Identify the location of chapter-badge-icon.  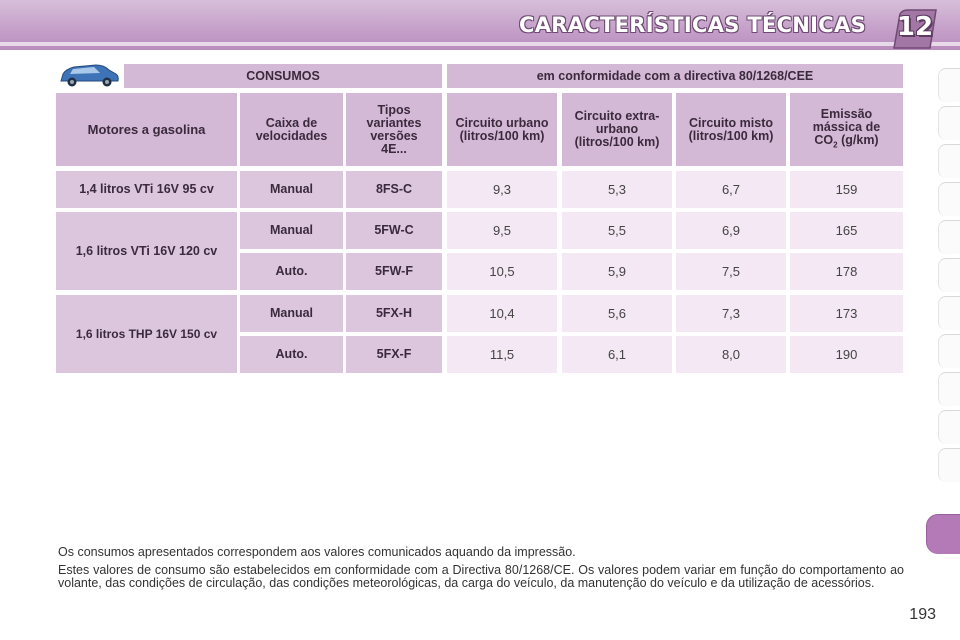
(915, 29).